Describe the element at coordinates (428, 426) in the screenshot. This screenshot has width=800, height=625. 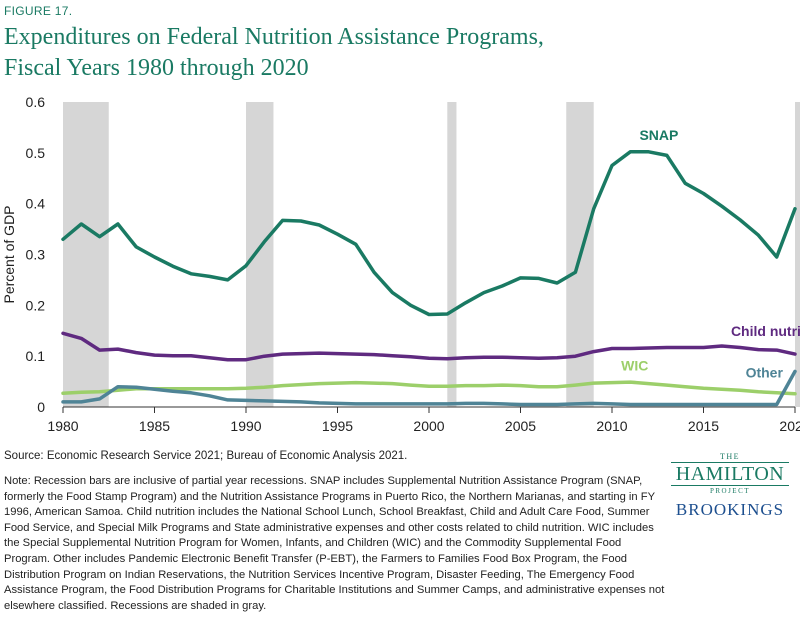
I see `x-tick-label: 2000` at that location.